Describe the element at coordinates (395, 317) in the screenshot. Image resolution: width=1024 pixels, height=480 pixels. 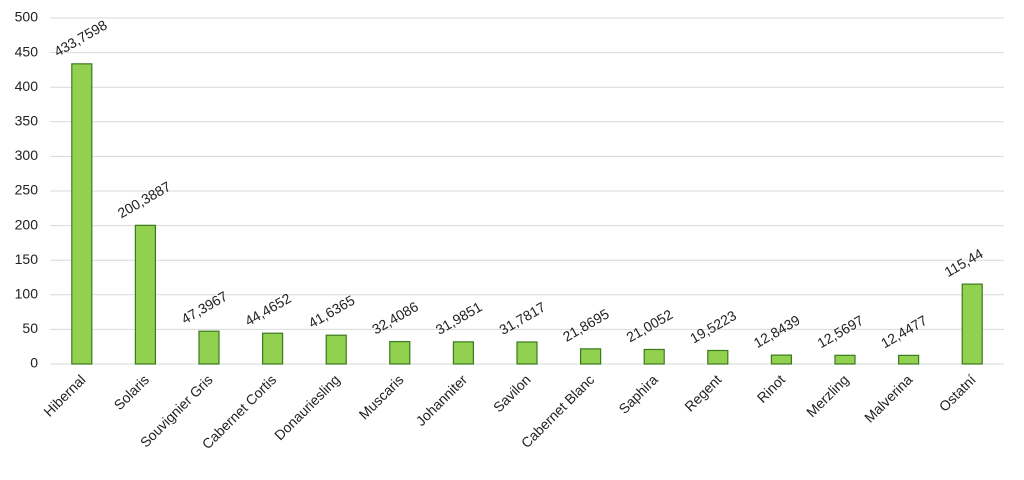
I see `data-label: 32,4086` at that location.